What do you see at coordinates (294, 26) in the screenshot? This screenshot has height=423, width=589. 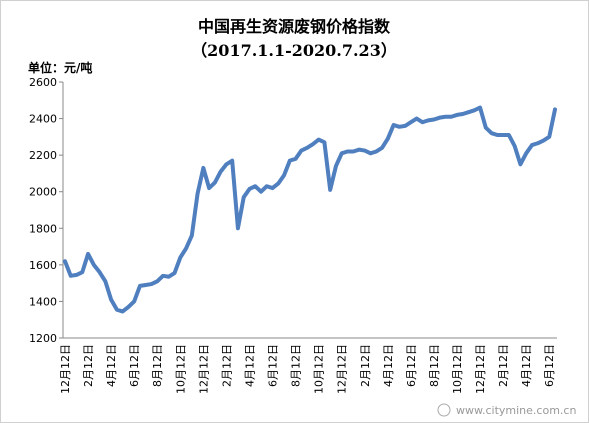 I see `chart-title: 中国再生资源废钢价格指数` at bounding box center [294, 26].